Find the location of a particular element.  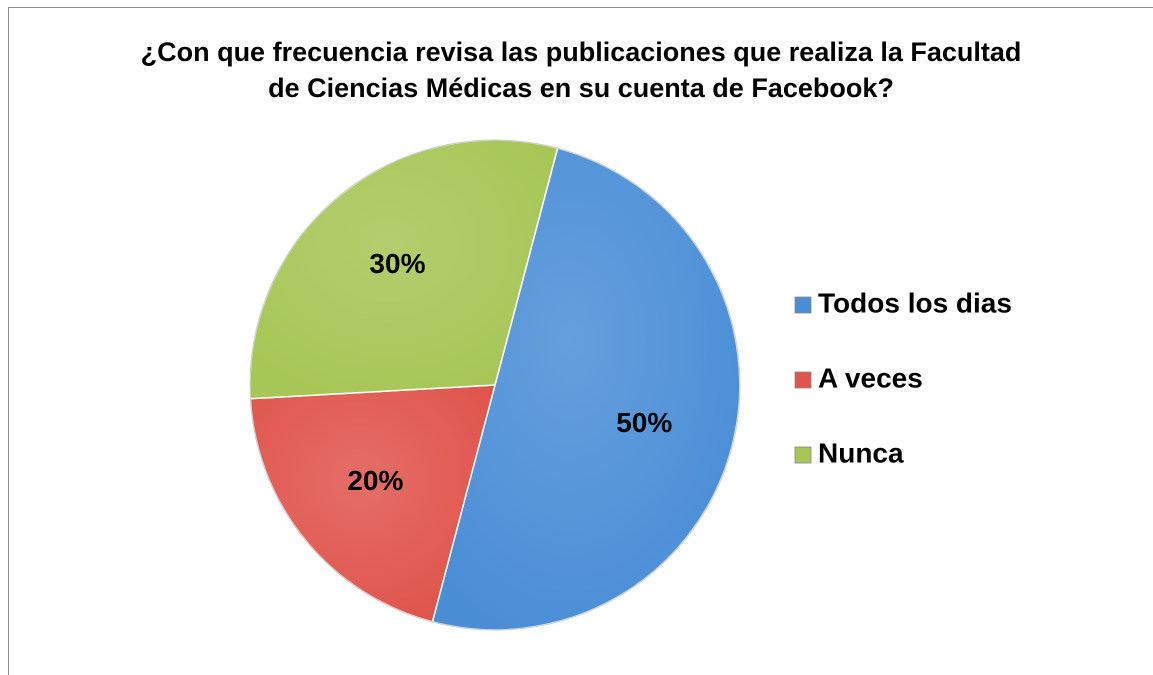

legend-label: Nunca is located at coordinates (861, 452).